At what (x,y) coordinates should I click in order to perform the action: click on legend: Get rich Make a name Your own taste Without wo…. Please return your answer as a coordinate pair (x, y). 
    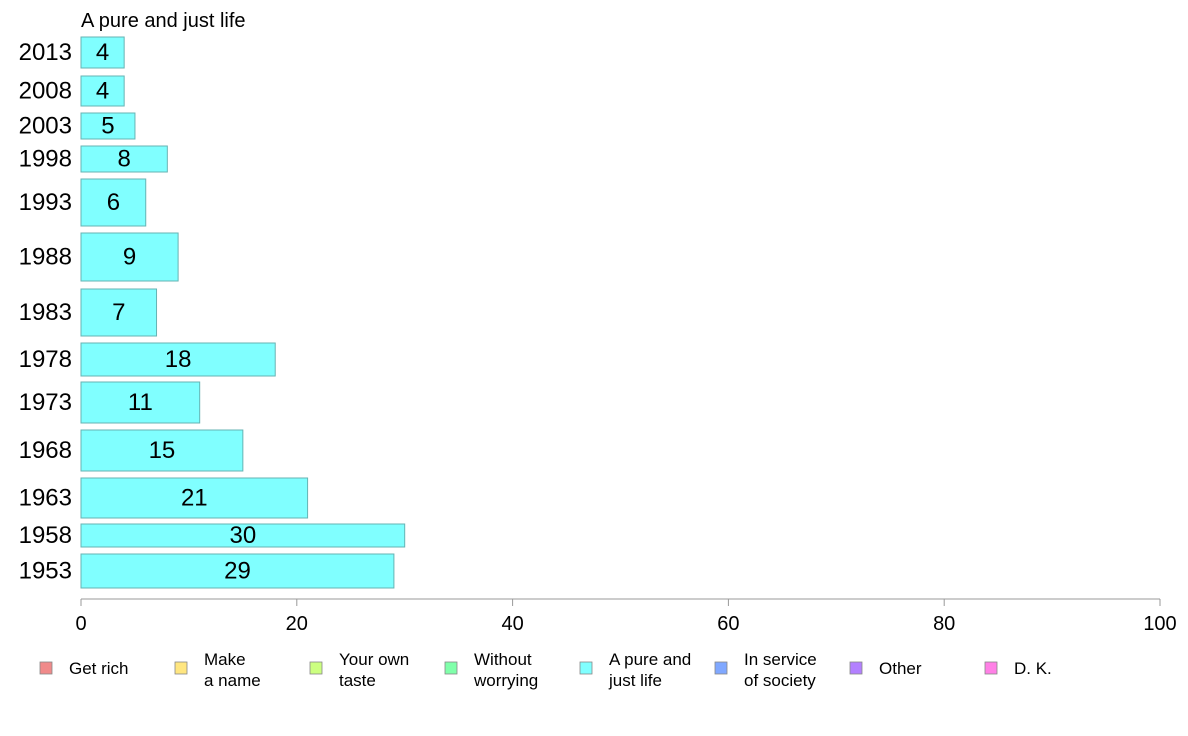
    Looking at the image, I should click on (545, 670).